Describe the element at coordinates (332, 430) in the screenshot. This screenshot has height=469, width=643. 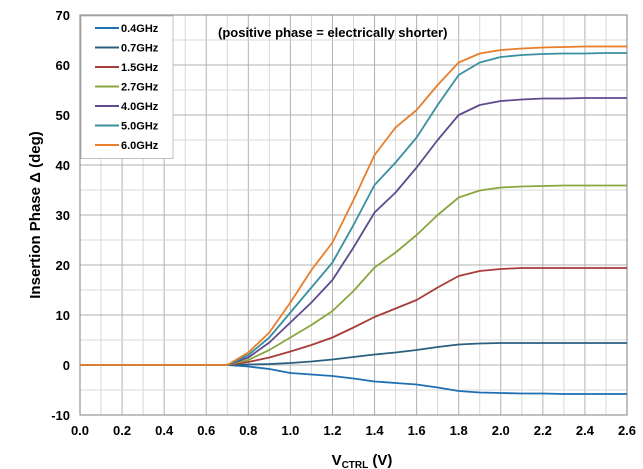
I see `x-tick-label: 1.2` at that location.